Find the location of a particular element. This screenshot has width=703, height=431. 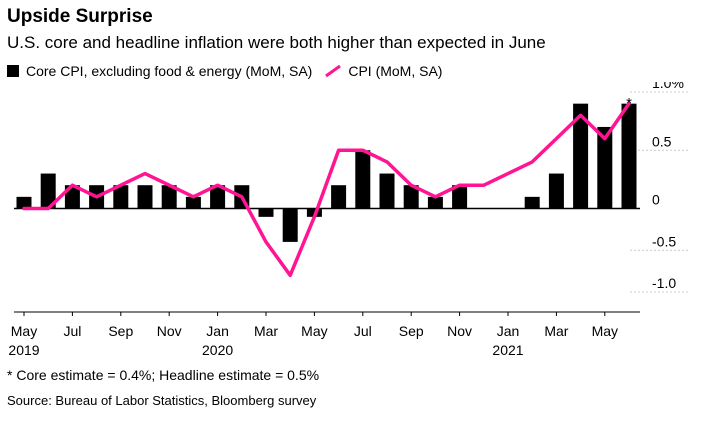

legend-swatch-line is located at coordinates (333, 71).